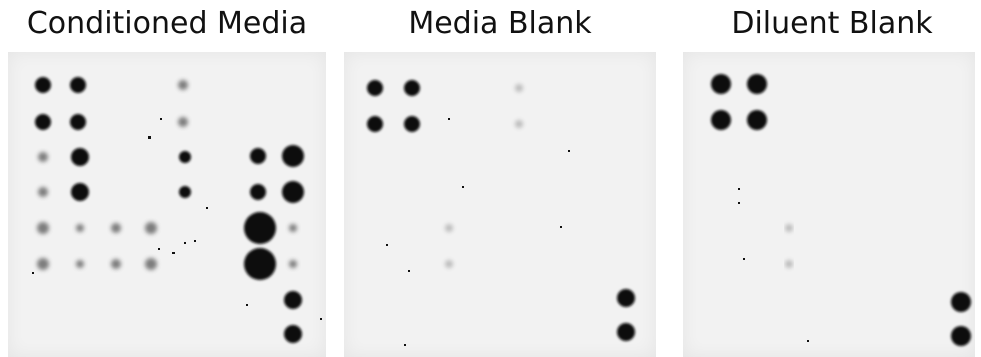  Describe the element at coordinates (500, 23) in the screenshot. I see `panel-title: Media Blank` at that location.